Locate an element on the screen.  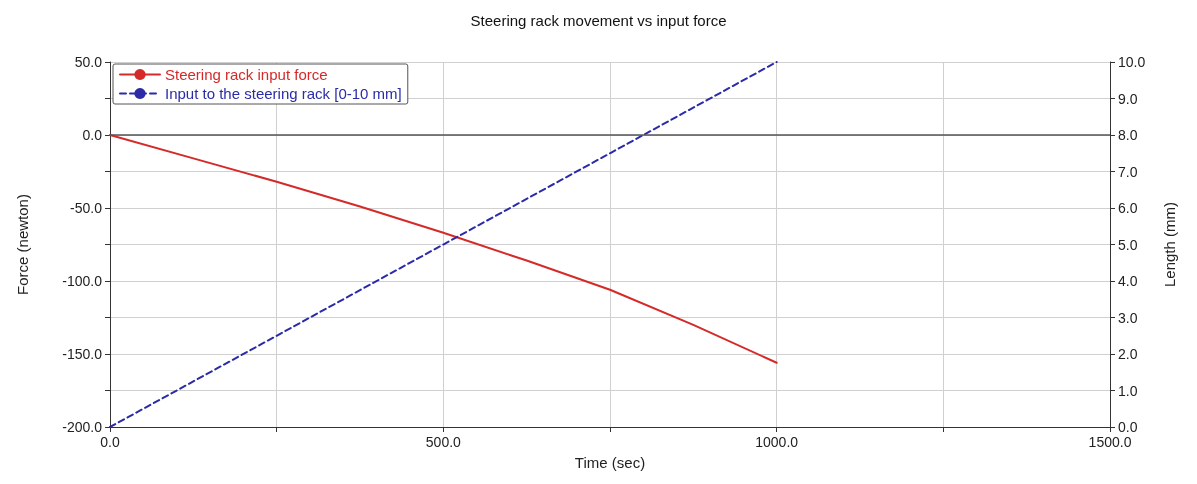
legend-label: Input to the steering rack [0-10 mm] is located at coordinates (283, 93).